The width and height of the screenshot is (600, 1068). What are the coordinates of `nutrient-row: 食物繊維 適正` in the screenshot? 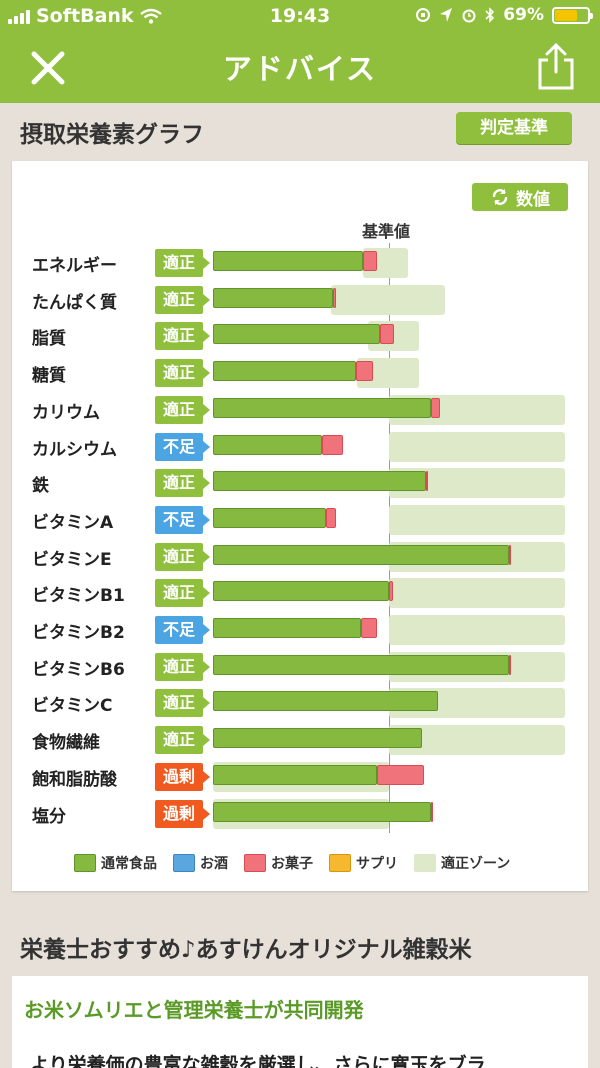 It's located at (300, 741).